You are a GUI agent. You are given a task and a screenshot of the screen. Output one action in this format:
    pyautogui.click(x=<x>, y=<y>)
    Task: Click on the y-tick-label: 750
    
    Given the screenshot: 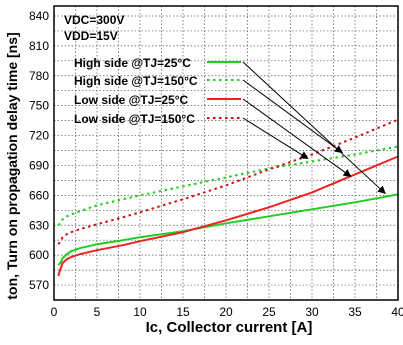 What is the action you would take?
    pyautogui.click(x=39, y=106)
    